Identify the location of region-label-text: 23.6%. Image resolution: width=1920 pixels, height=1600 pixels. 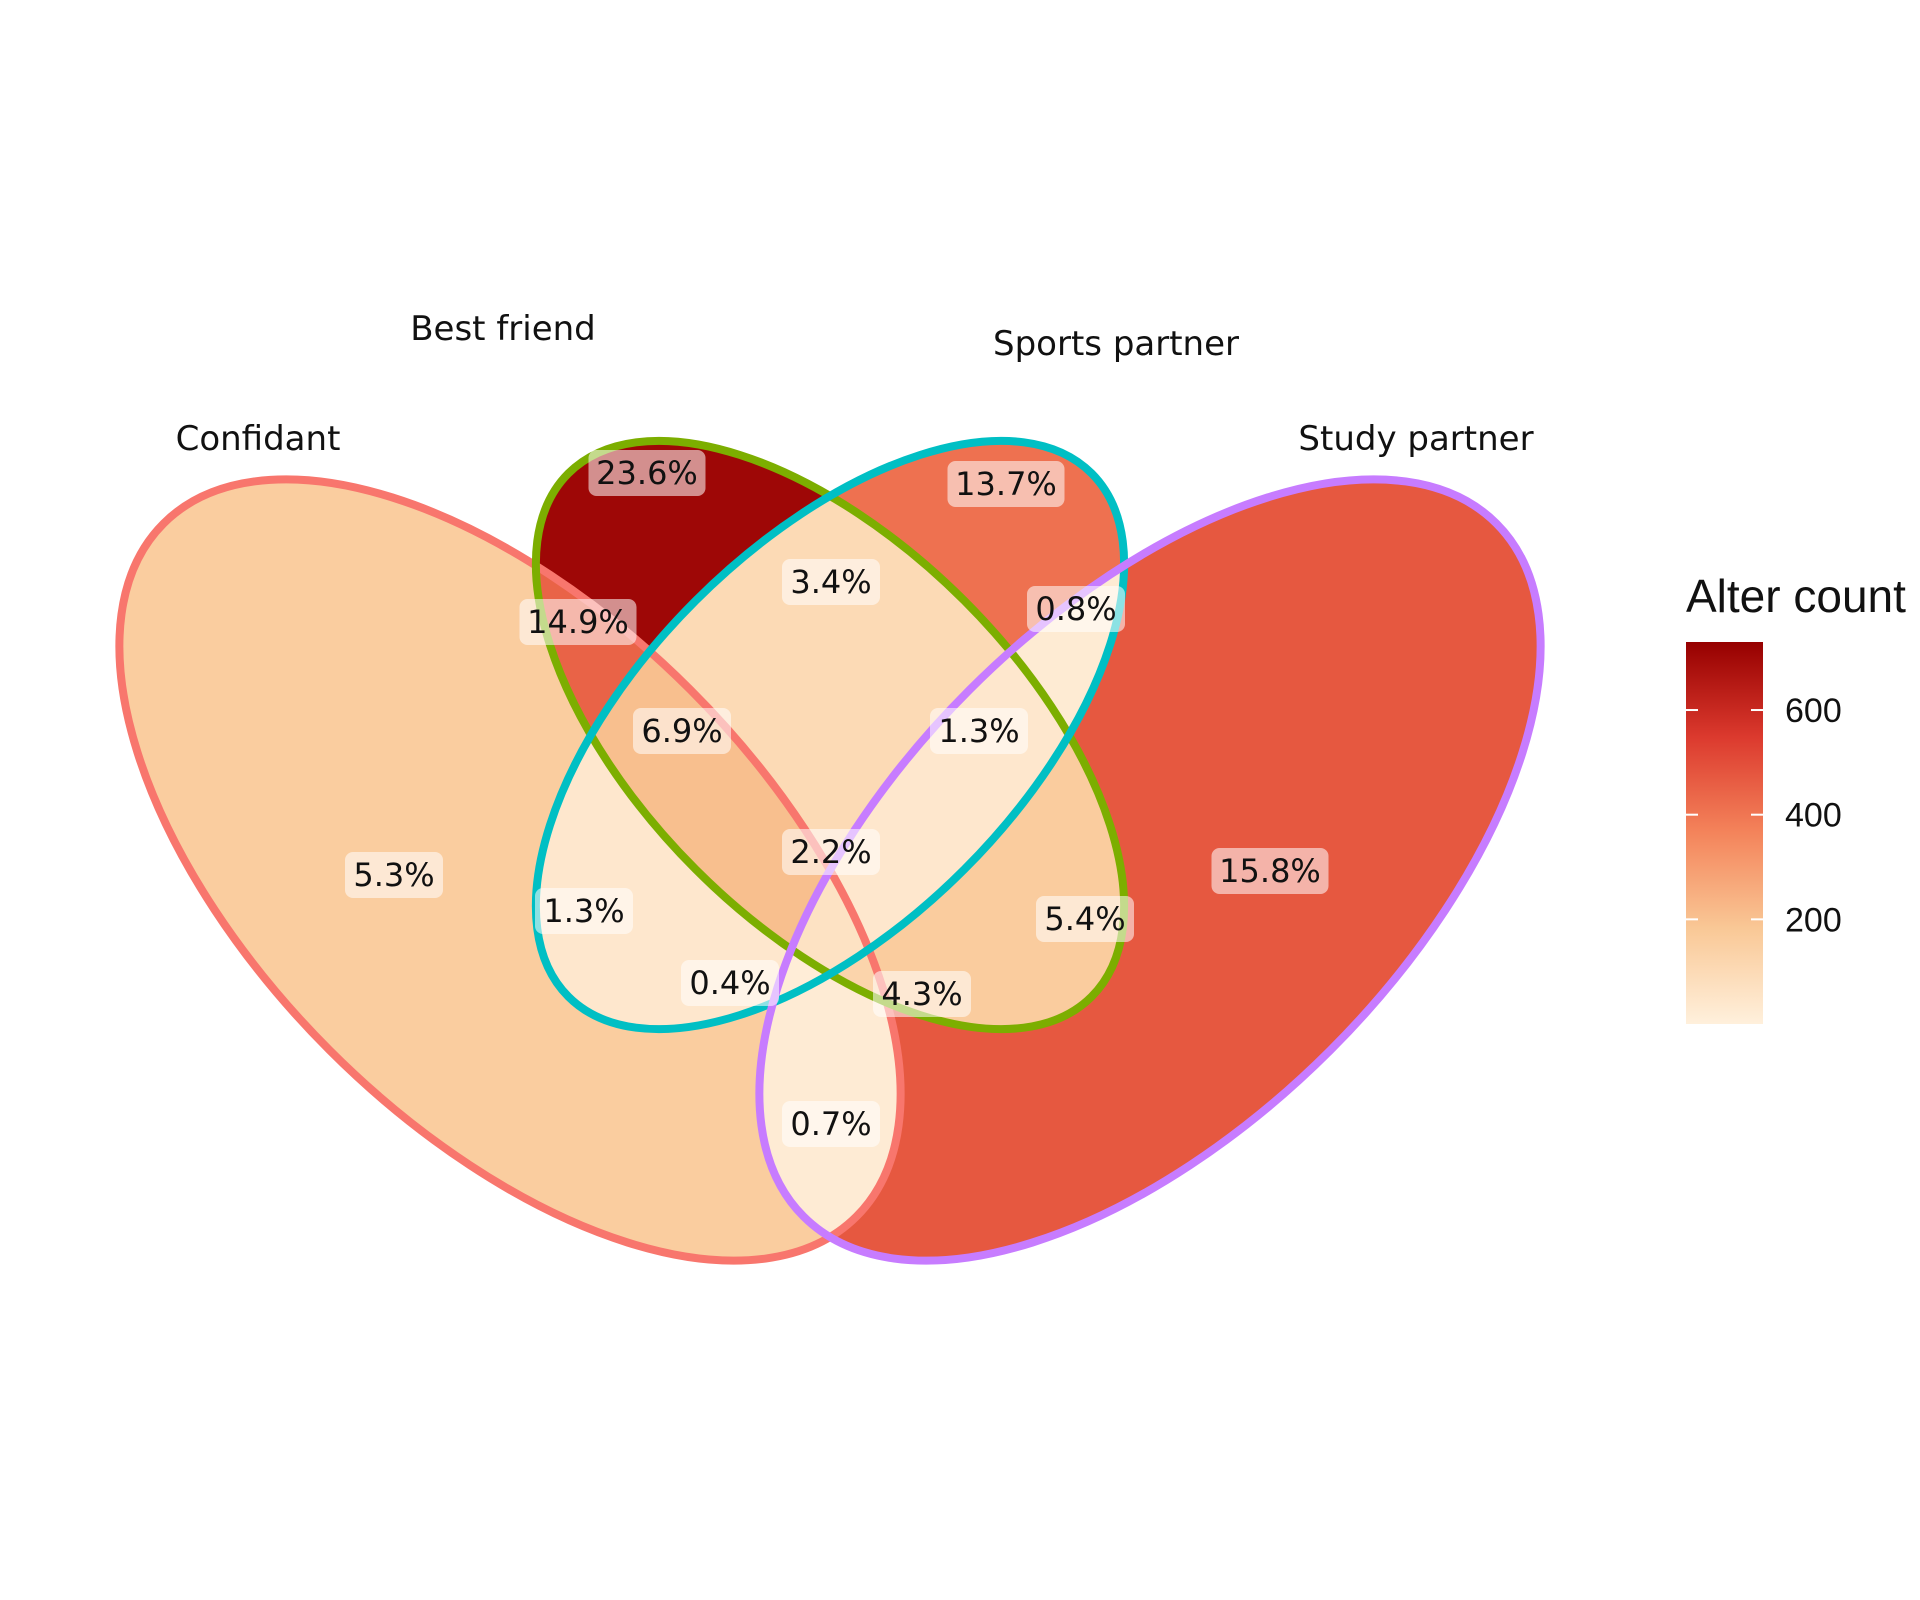
(647, 473).